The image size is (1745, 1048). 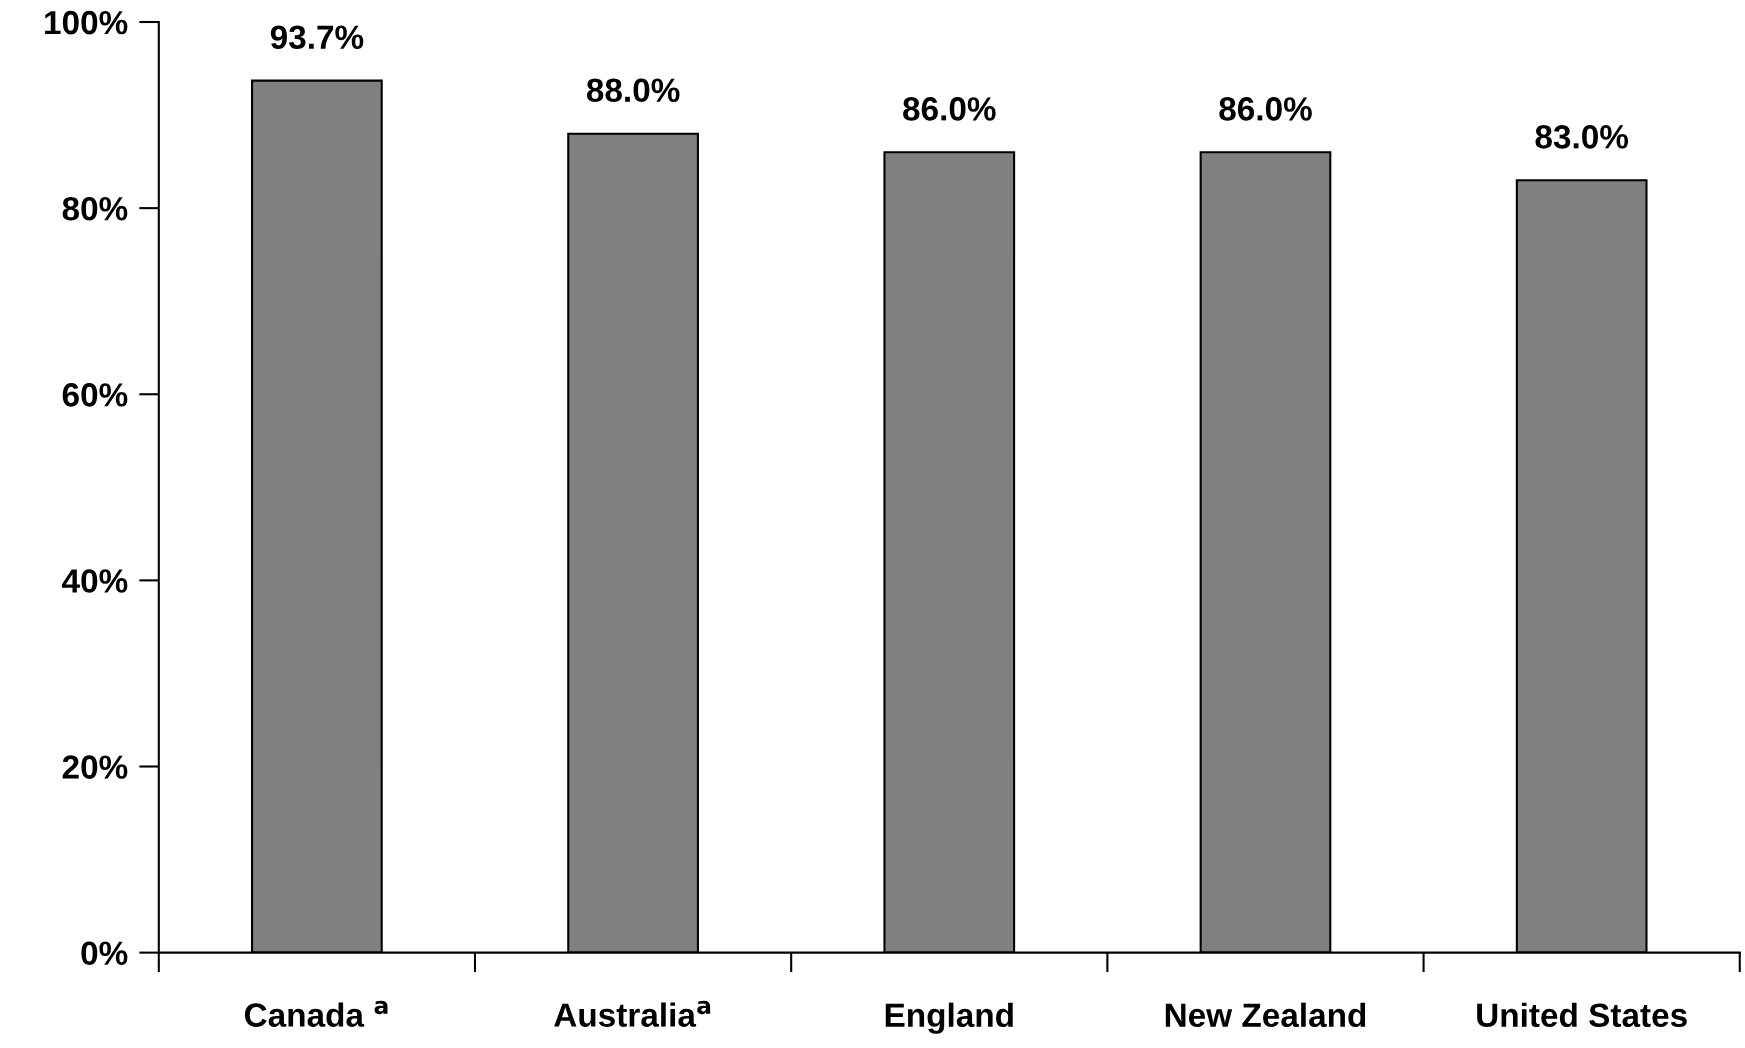 What do you see at coordinates (95, 208) in the screenshot?
I see `y-tick-label: 80%` at bounding box center [95, 208].